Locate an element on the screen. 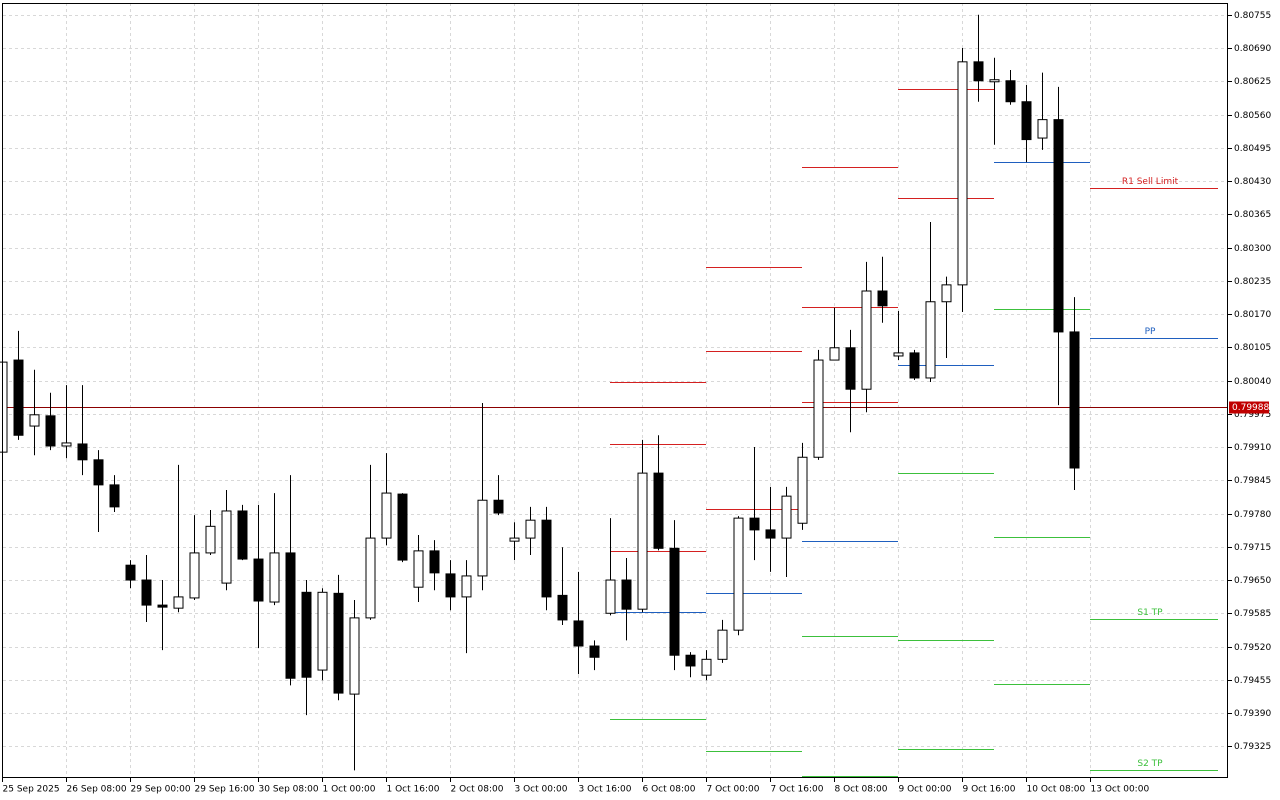  y-tick-label: 0.79390 is located at coordinates (1252, 714).